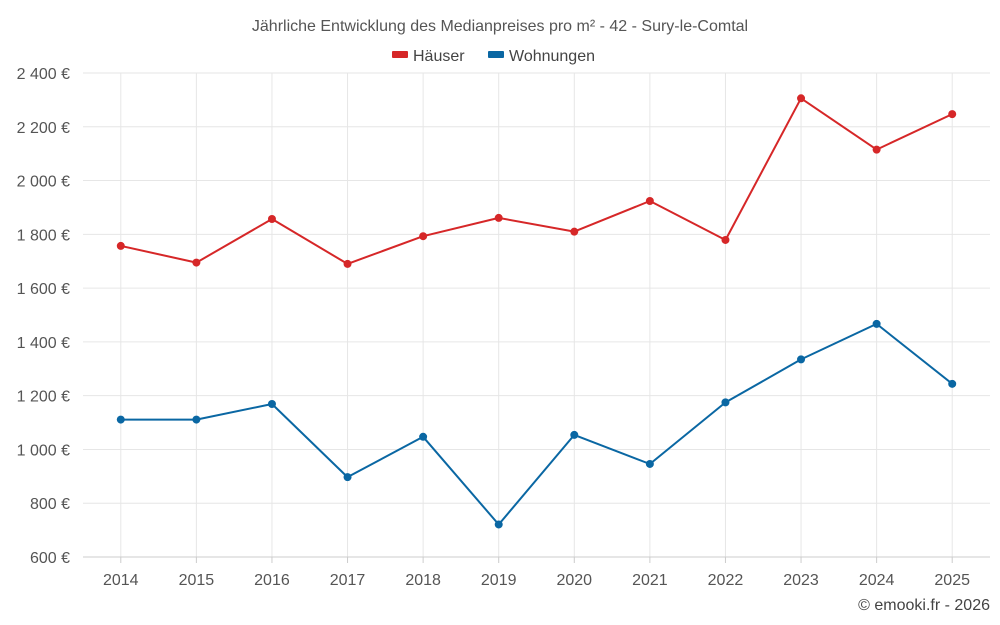 The height and width of the screenshot is (625, 1000). What do you see at coordinates (43, 235) in the screenshot?
I see `y-tick-label: 1 800 €` at bounding box center [43, 235].